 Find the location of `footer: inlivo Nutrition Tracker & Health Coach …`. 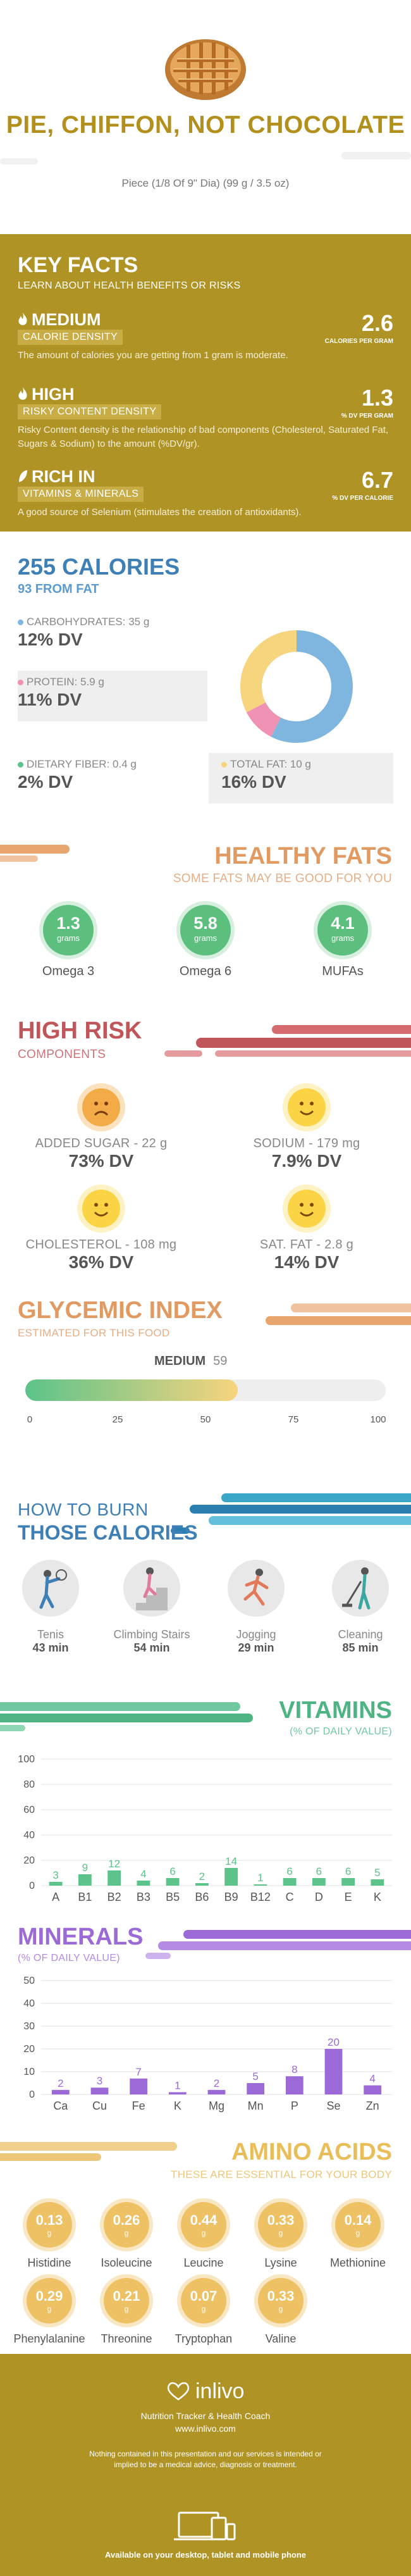

footer: inlivo Nutrition Tracker & Health Coach … is located at coordinates (205, 2465).